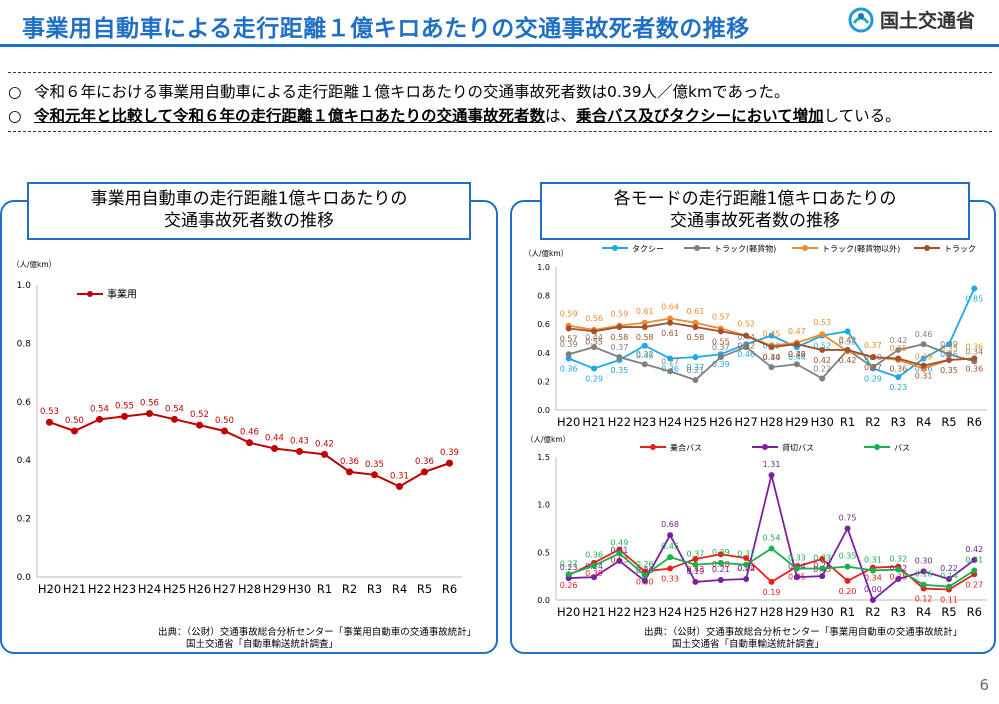 This screenshot has width=999, height=704. I want to click on y-tick-label: 0.4, so click(543, 353).